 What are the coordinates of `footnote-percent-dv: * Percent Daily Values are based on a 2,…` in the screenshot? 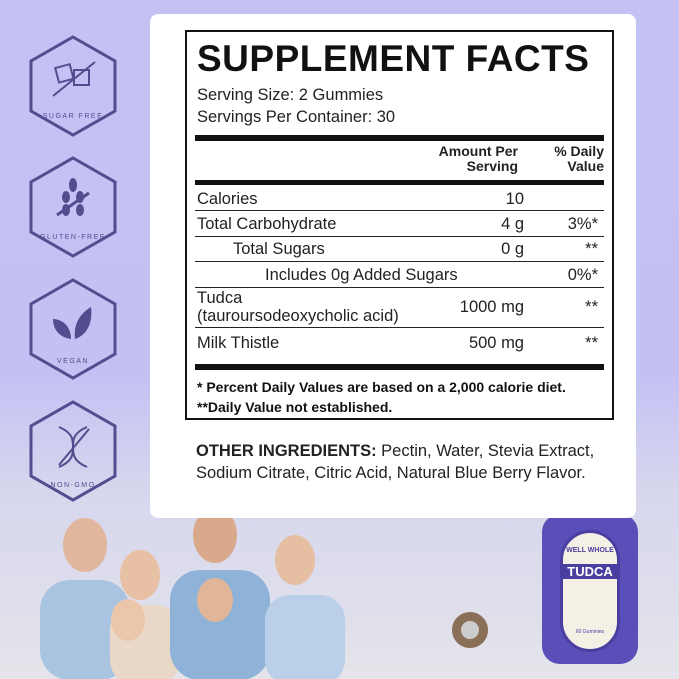 It's located at (381, 387).